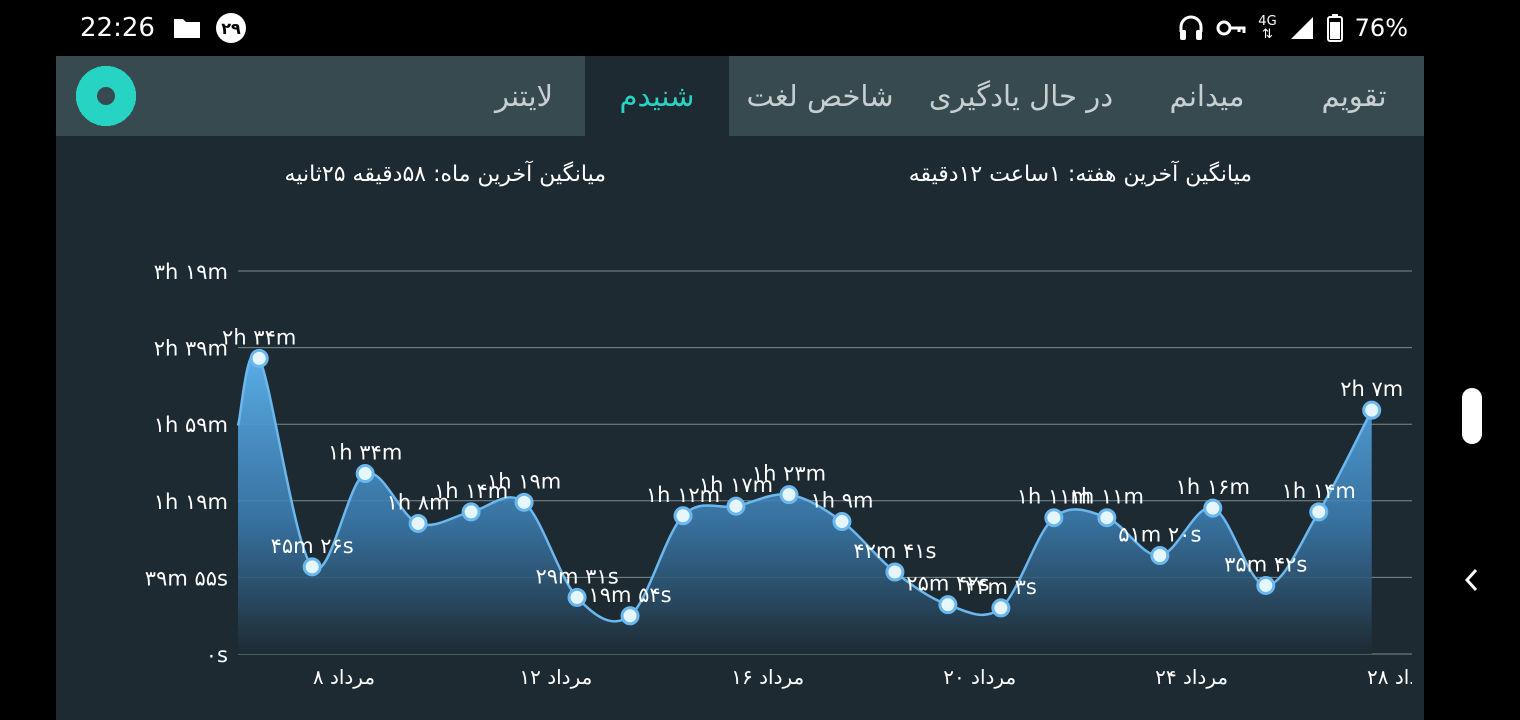  Describe the element at coordinates (418, 502) in the screenshot. I see `data-label: ۱h ۸m` at that location.